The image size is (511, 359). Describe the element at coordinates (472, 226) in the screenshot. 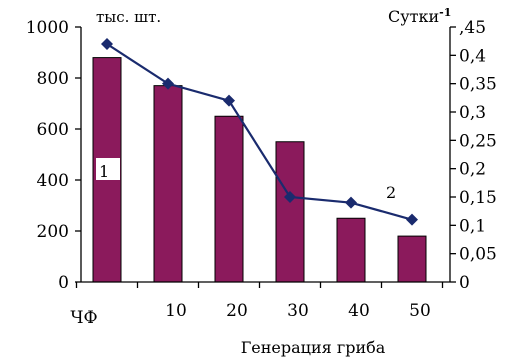

I see `right-tick-label: 0,1` at that location.